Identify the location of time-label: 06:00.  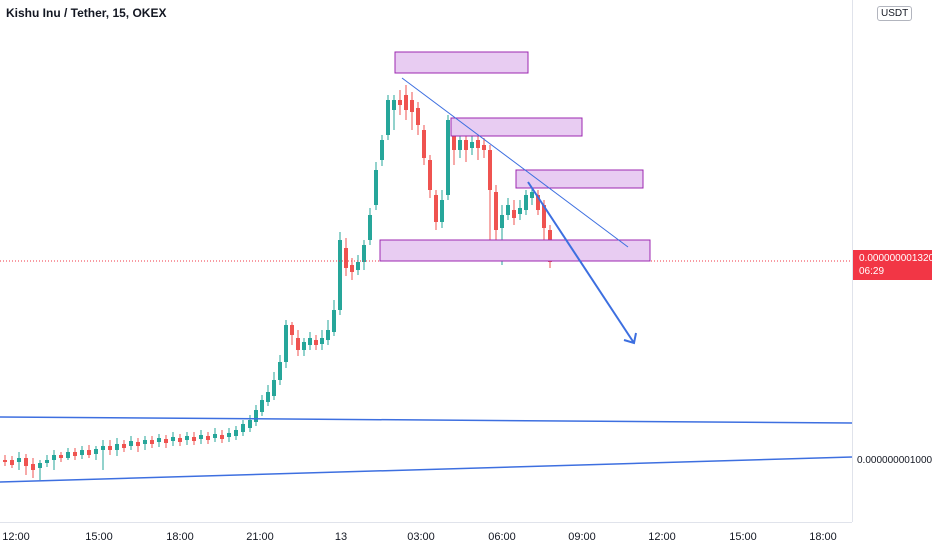
(502, 537).